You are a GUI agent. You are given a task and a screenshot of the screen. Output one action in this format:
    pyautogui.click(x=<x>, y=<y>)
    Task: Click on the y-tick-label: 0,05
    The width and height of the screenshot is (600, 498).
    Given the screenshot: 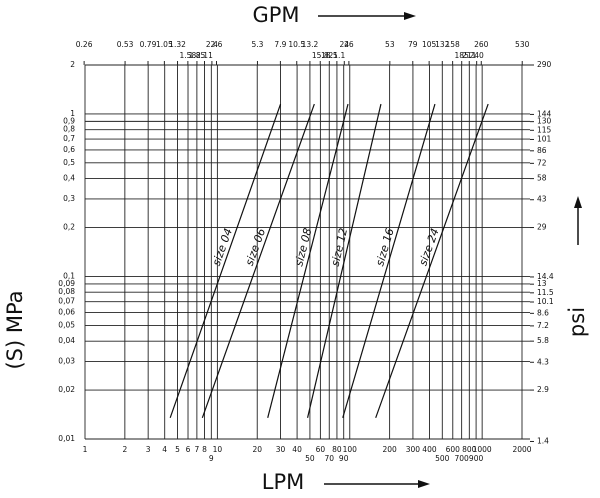 What is the action you would take?
    pyautogui.click(x=66, y=324)
    